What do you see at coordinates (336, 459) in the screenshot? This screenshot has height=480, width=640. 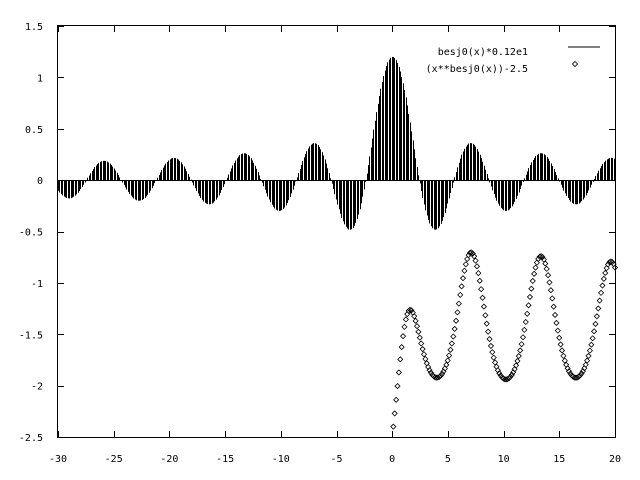 I see `x-tick-label: -5` at bounding box center [336, 459].